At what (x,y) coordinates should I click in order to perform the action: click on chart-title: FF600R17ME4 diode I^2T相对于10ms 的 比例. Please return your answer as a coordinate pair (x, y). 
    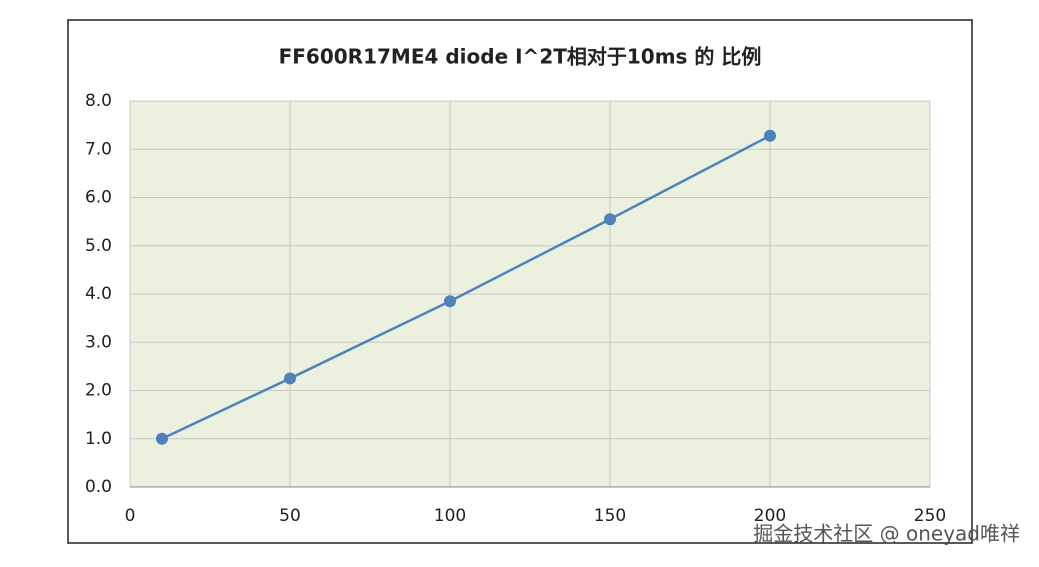
    Looking at the image, I should click on (520, 57).